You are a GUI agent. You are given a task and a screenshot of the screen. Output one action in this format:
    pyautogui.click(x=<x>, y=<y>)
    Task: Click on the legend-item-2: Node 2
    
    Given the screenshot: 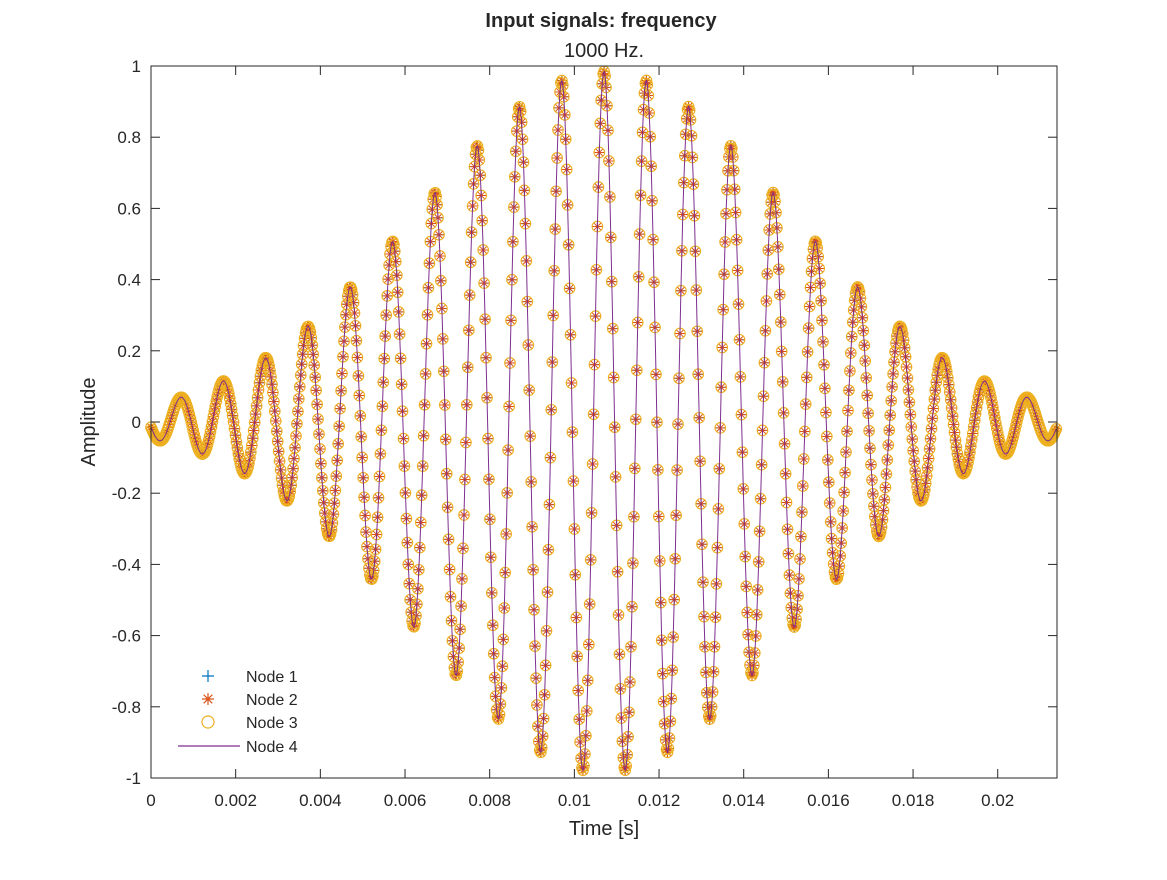 What is the action you would take?
    pyautogui.click(x=250, y=700)
    